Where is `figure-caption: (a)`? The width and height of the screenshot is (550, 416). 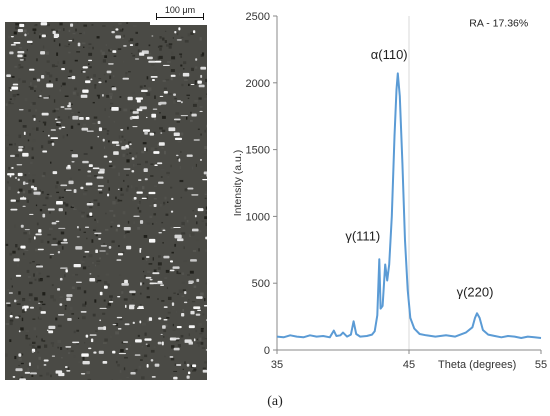 figure-caption: (a) is located at coordinates (275, 401).